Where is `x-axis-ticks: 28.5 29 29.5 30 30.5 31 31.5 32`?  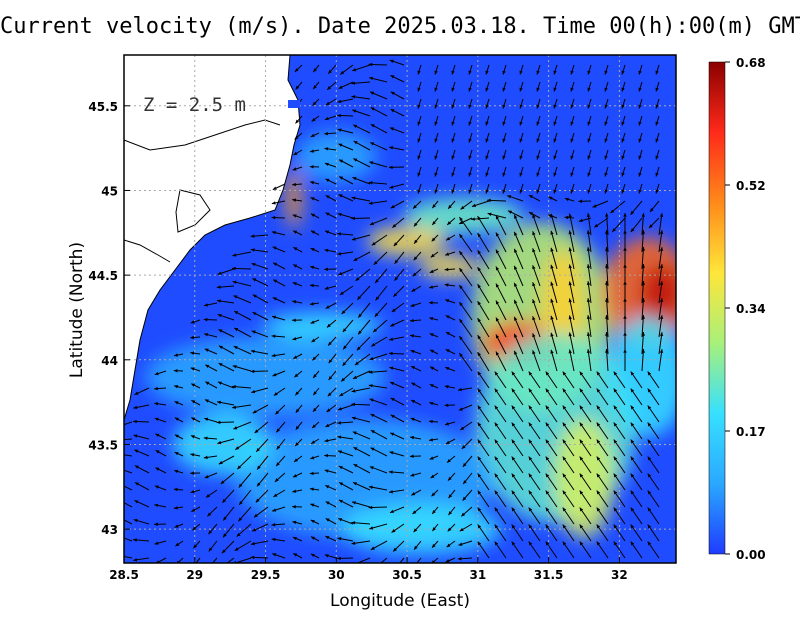 x-axis-ticks: 28.5 29 29.5 30 30.5 31 31.5 32 is located at coordinates (368, 569).